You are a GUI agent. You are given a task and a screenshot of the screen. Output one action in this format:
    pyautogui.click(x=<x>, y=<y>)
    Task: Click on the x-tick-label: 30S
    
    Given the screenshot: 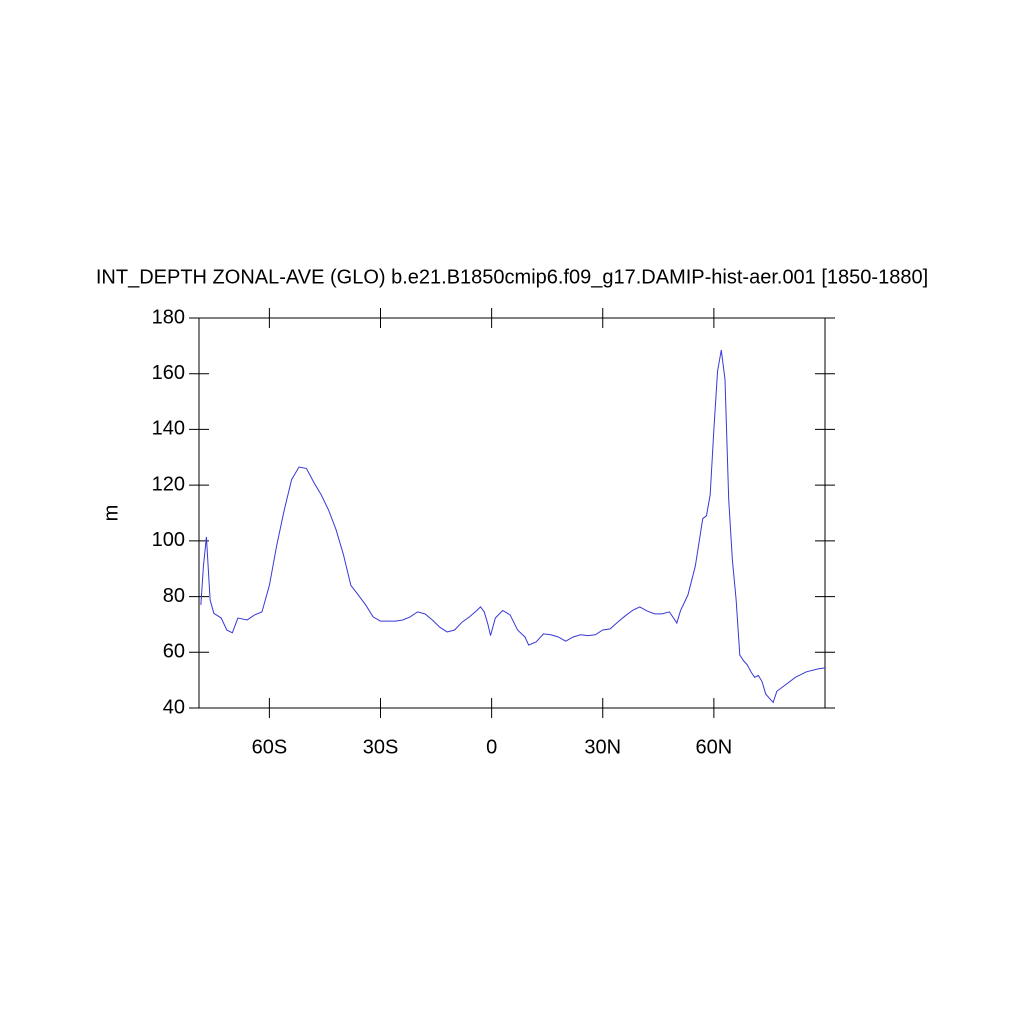 What is the action you would take?
    pyautogui.click(x=381, y=747)
    